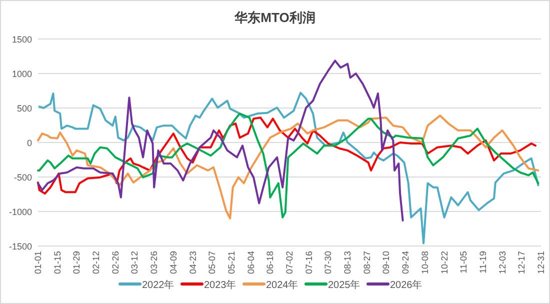 This screenshot has width=550, height=304. I want to click on legend-label: 2023年, so click(220, 285).